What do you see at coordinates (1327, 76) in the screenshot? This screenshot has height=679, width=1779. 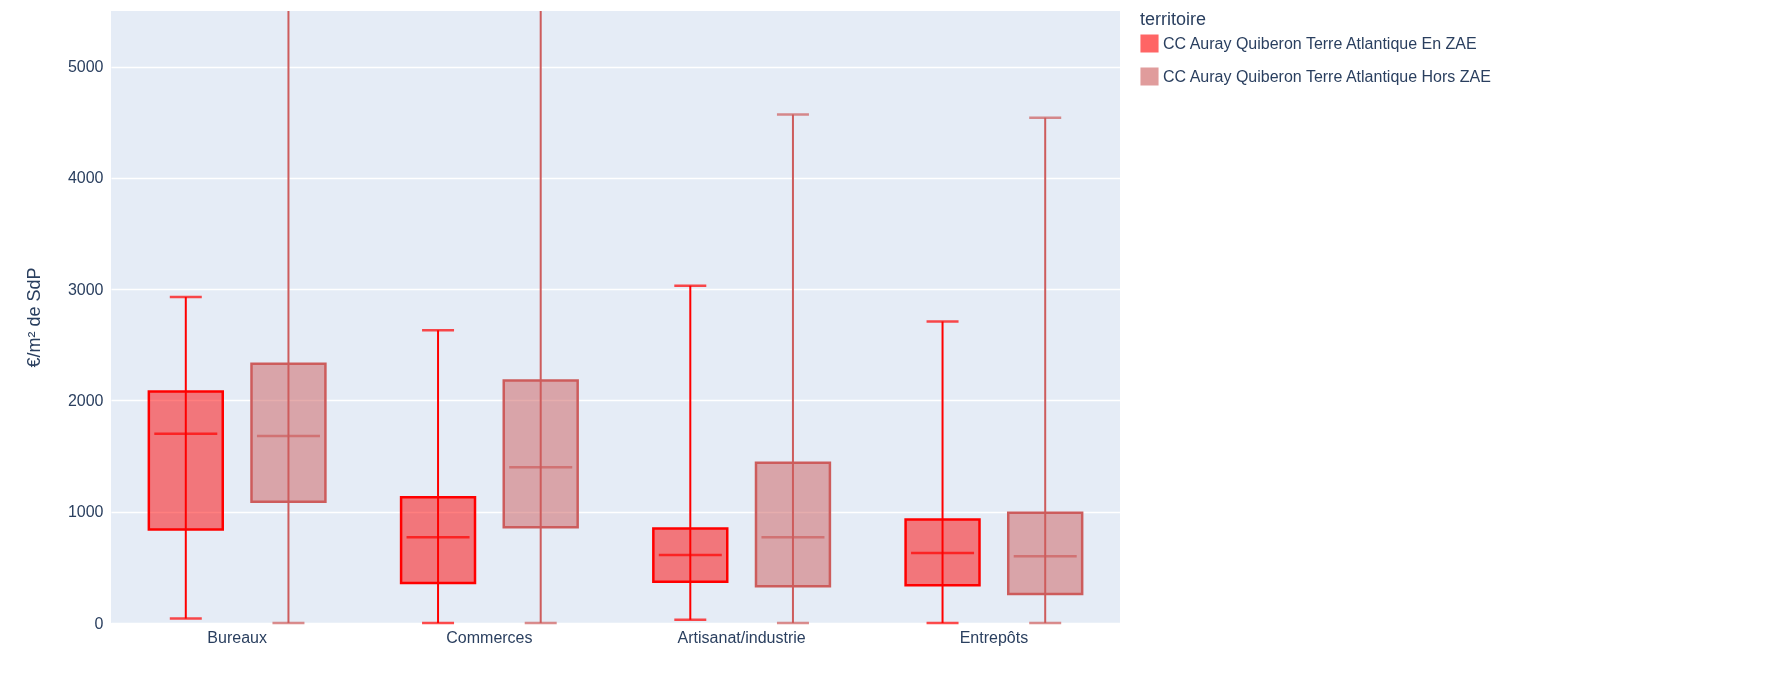 I see `legend-label: CC Auray Quiberon Terre Atlantique Hors ZAE` at bounding box center [1327, 76].